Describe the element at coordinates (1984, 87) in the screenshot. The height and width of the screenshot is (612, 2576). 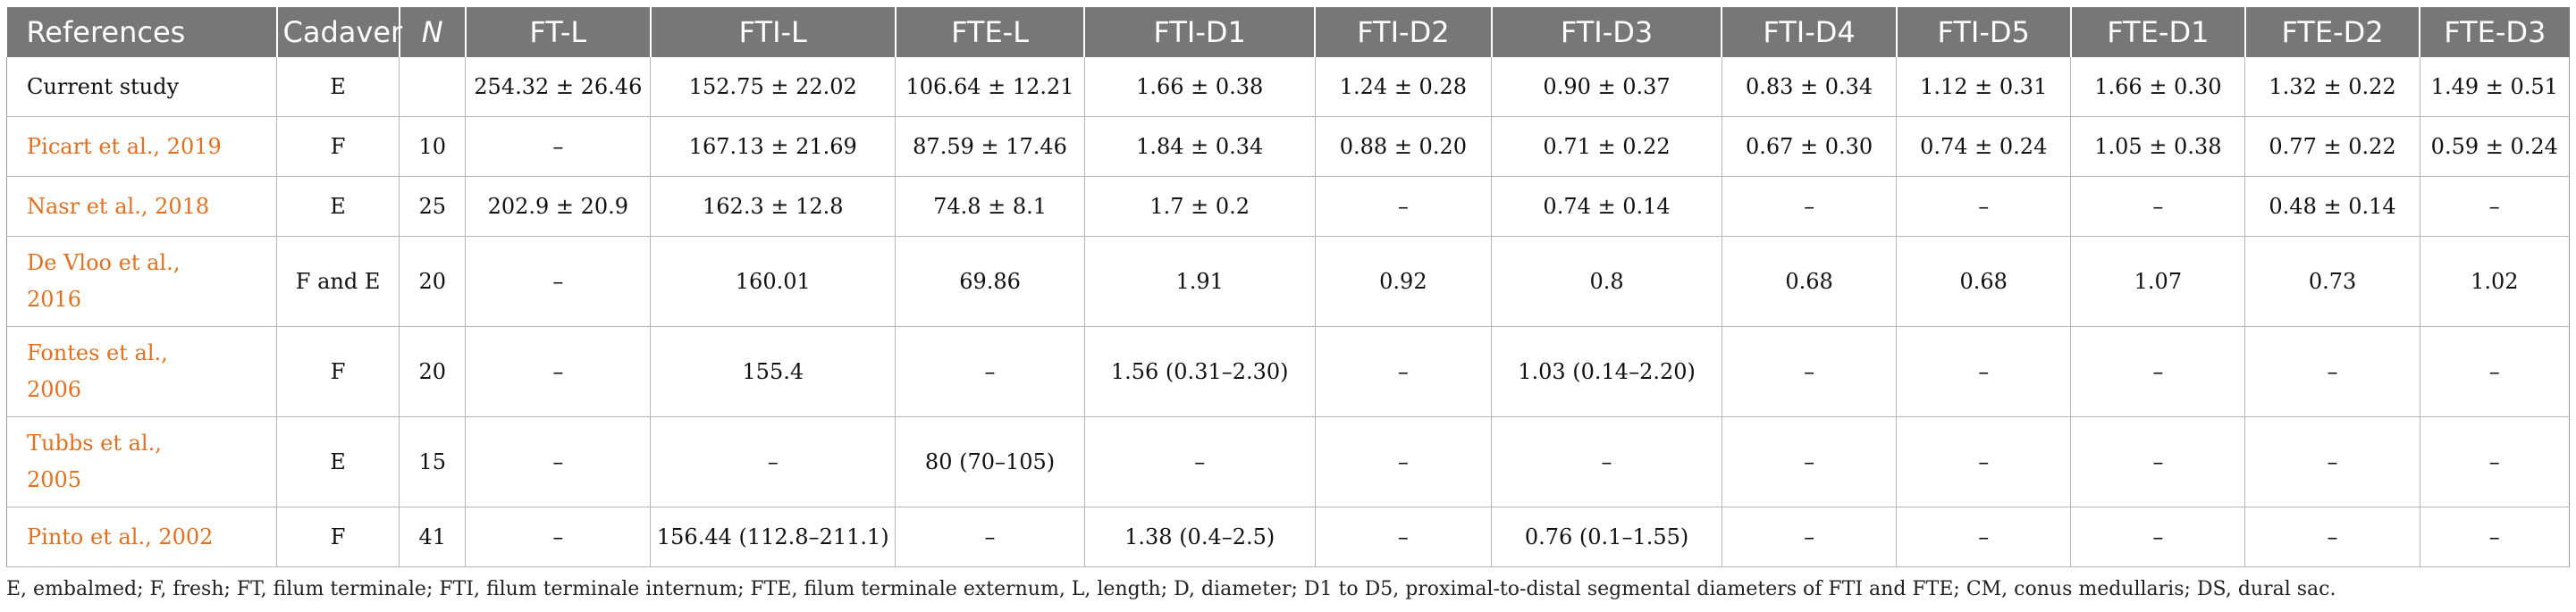
I see `table-cell: 1.12 ± 0.31` at that location.